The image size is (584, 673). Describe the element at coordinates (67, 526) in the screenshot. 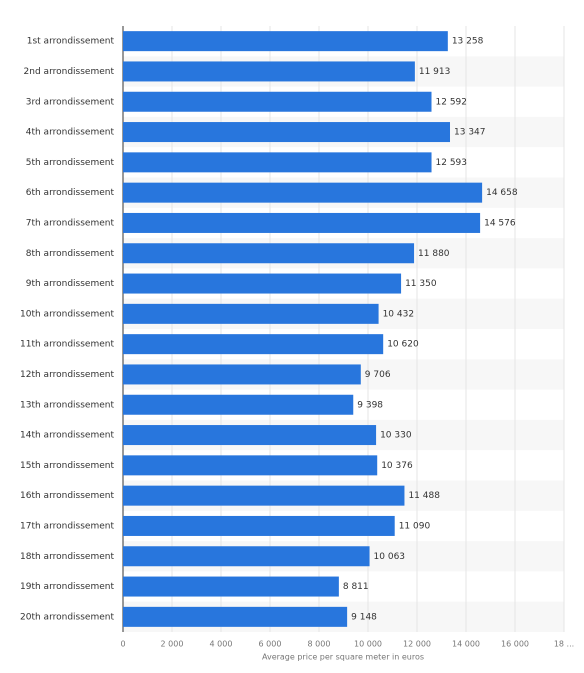

I see `y-tick-label: 17th arrondissement` at that location.